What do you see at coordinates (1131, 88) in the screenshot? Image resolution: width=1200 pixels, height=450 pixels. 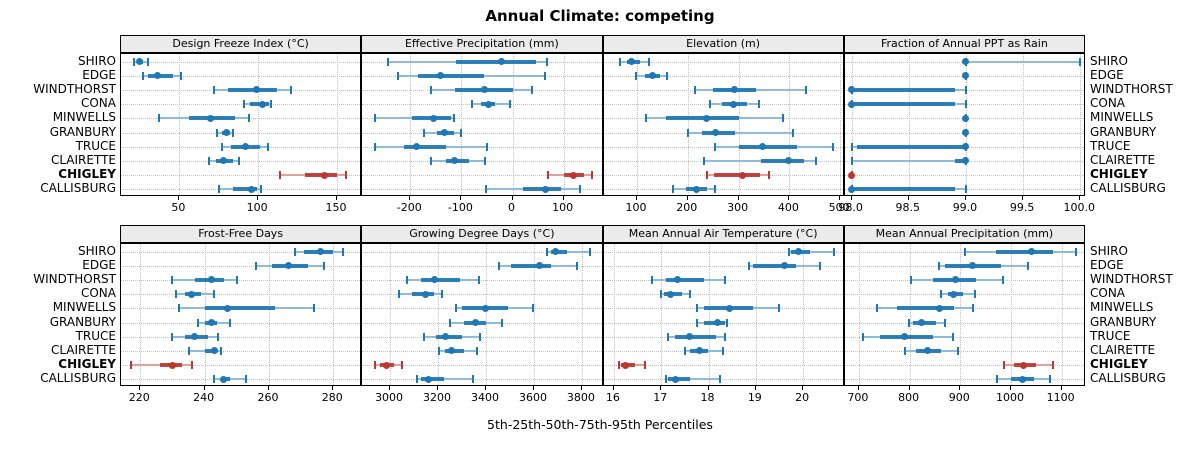 I see `site-label-right: WINDTHORST` at bounding box center [1131, 88].